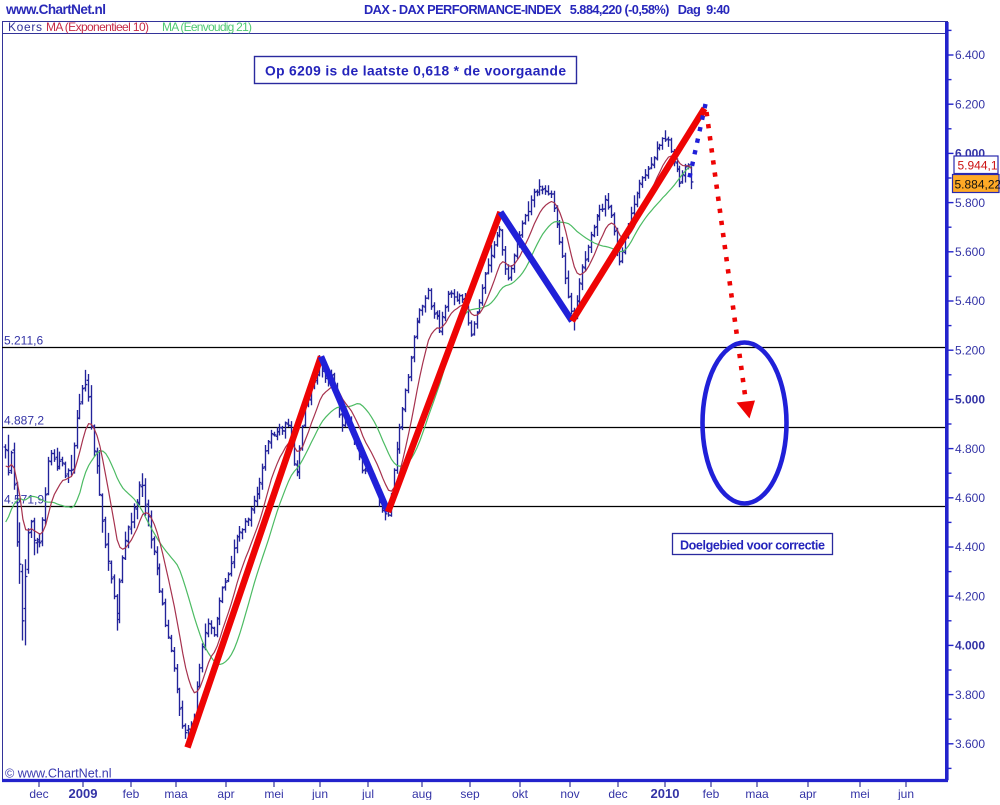 Image resolution: width=1000 pixels, height=805 pixels. Describe the element at coordinates (970, 301) in the screenshot. I see `svg-text: 5.400` at that location.